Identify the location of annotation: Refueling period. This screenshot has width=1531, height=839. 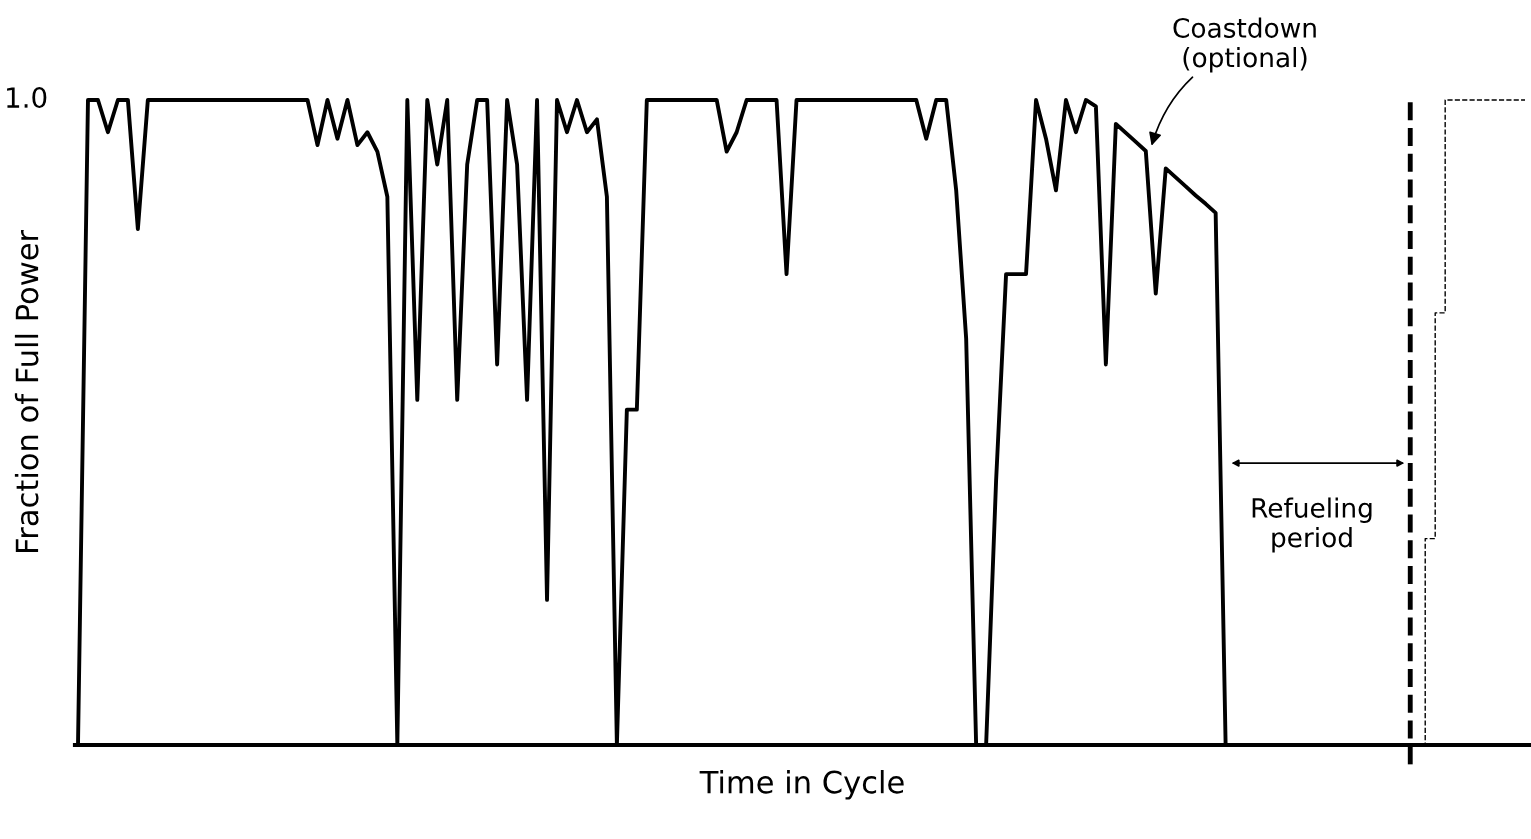
(1312, 525).